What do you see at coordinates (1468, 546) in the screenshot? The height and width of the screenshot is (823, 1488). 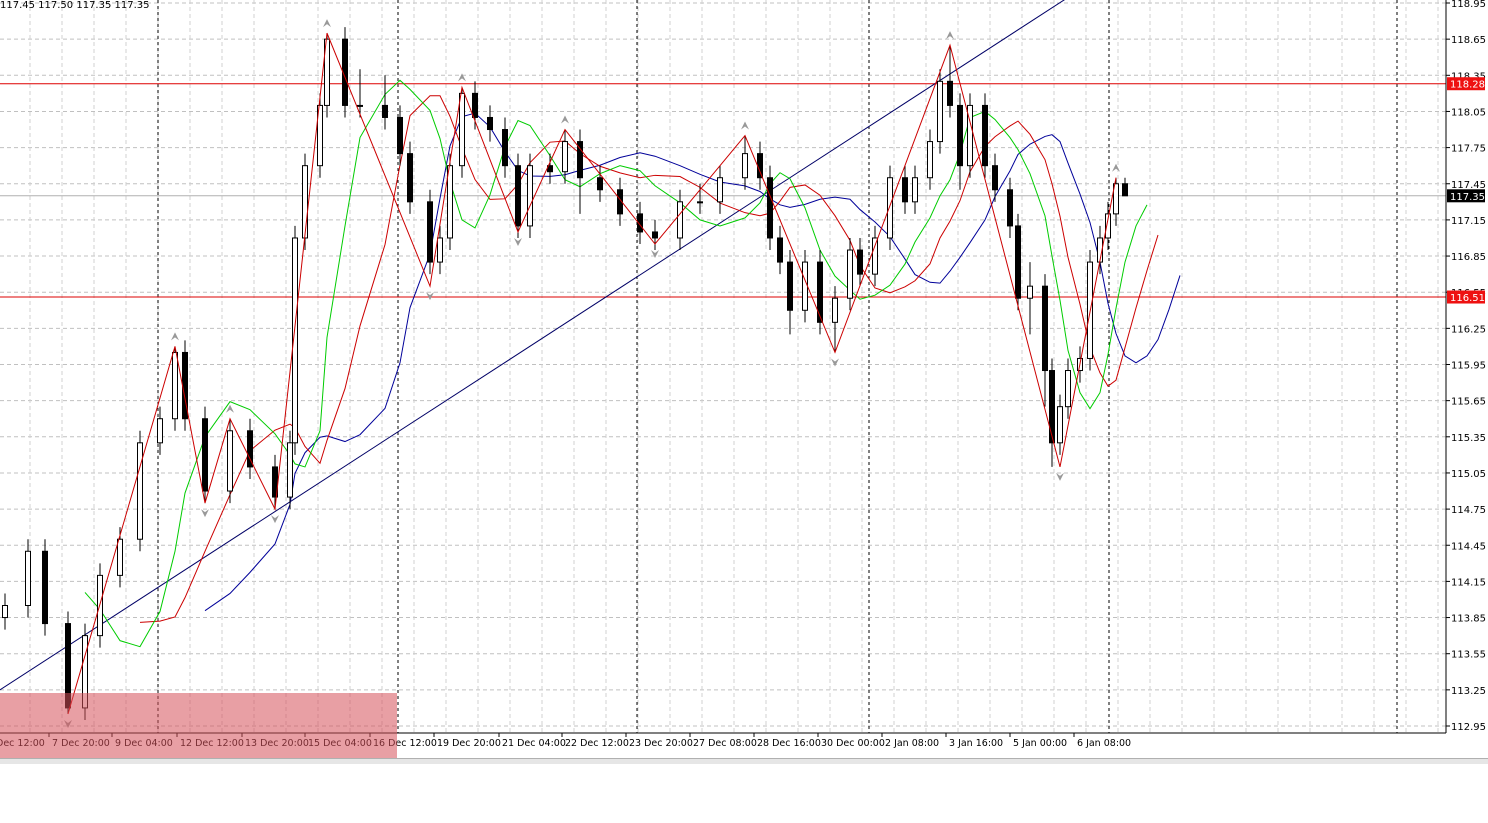 I see `price-tick-label: 114.45` at bounding box center [1468, 546].